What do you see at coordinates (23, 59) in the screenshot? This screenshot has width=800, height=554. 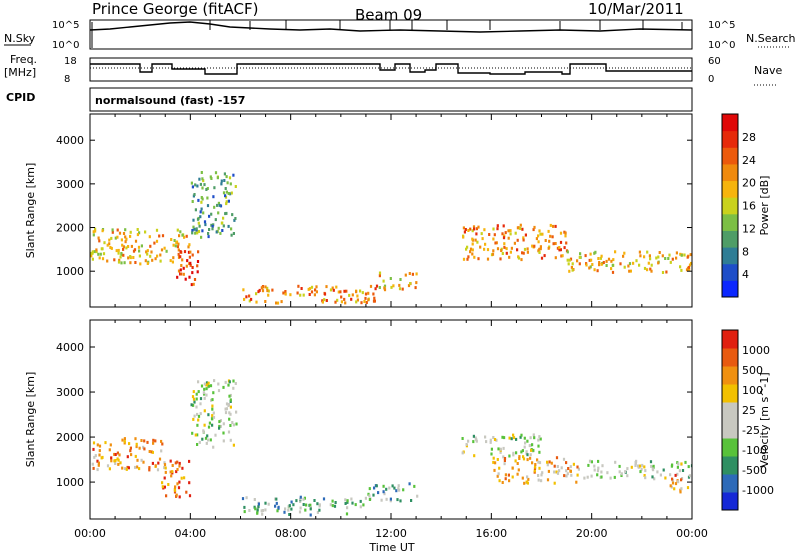 I see `freq-label-line1: Freq.` at bounding box center [23, 59].